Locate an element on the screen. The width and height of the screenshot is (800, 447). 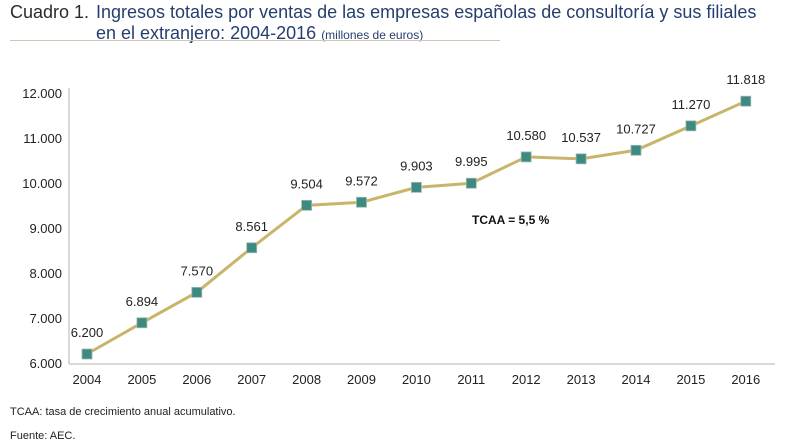
data-label: 6.200 is located at coordinates (87, 332).